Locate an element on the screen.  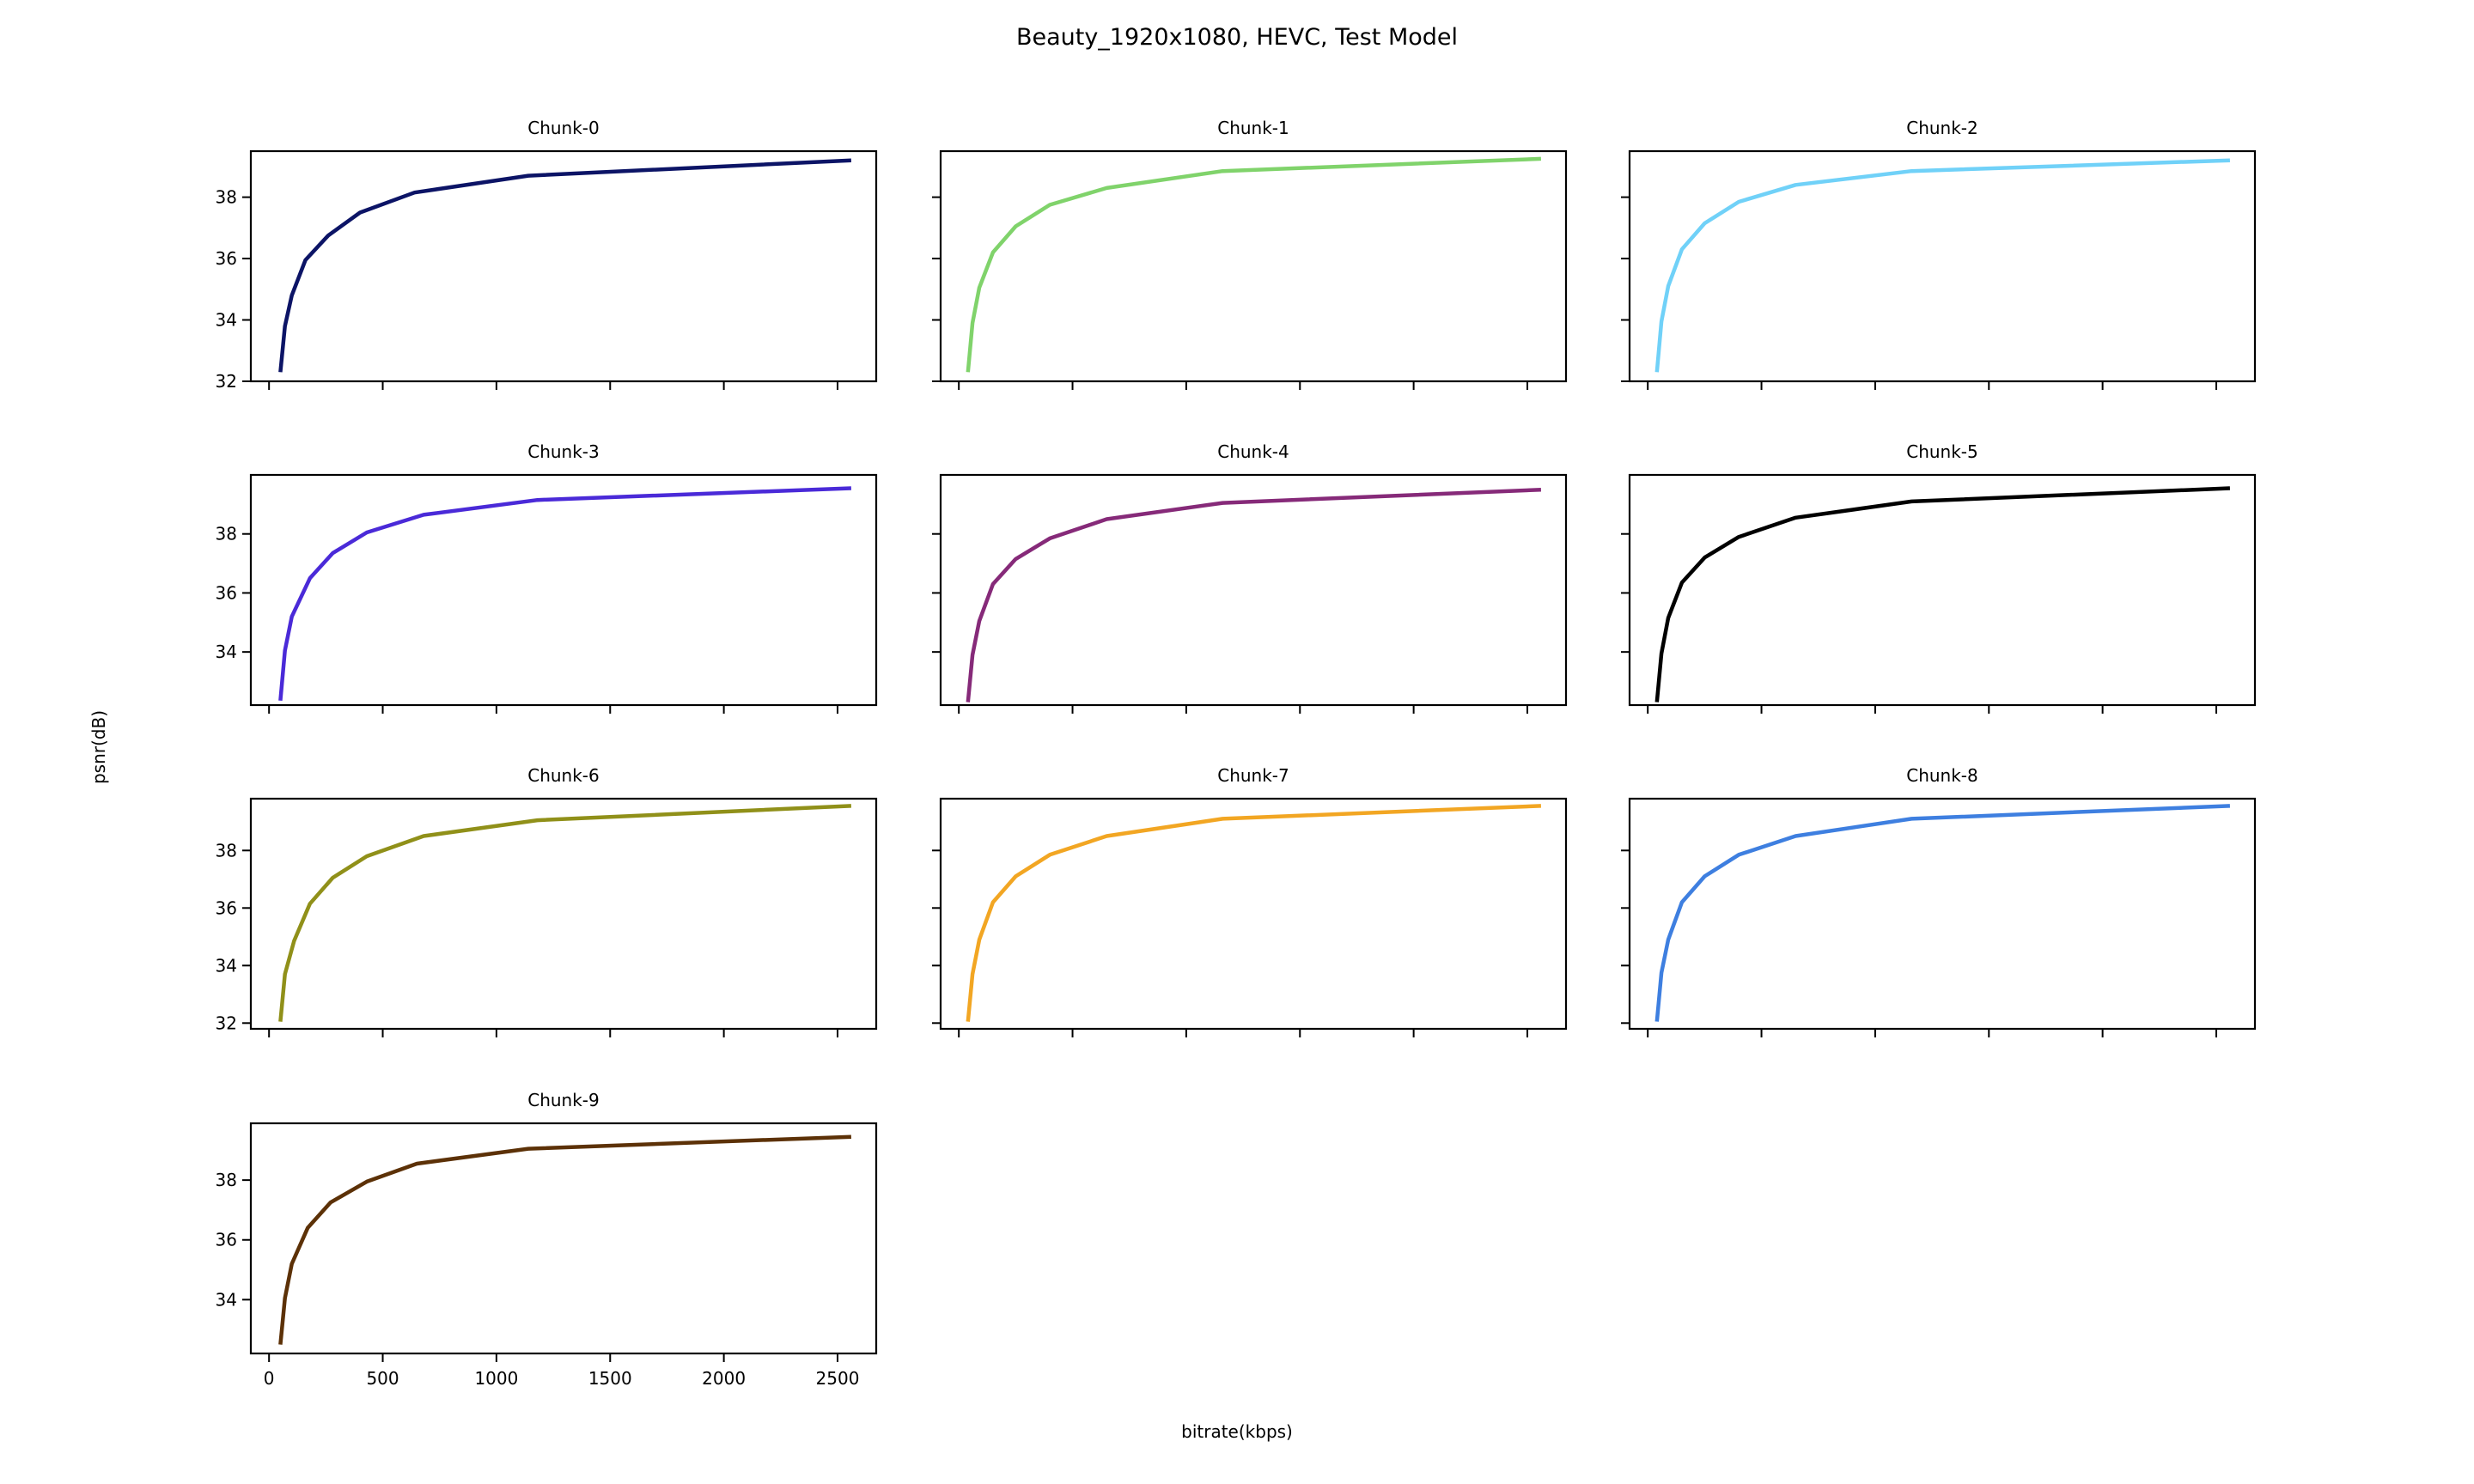
subplot-chunk-2: Chunk-2 is located at coordinates (1939, 254).